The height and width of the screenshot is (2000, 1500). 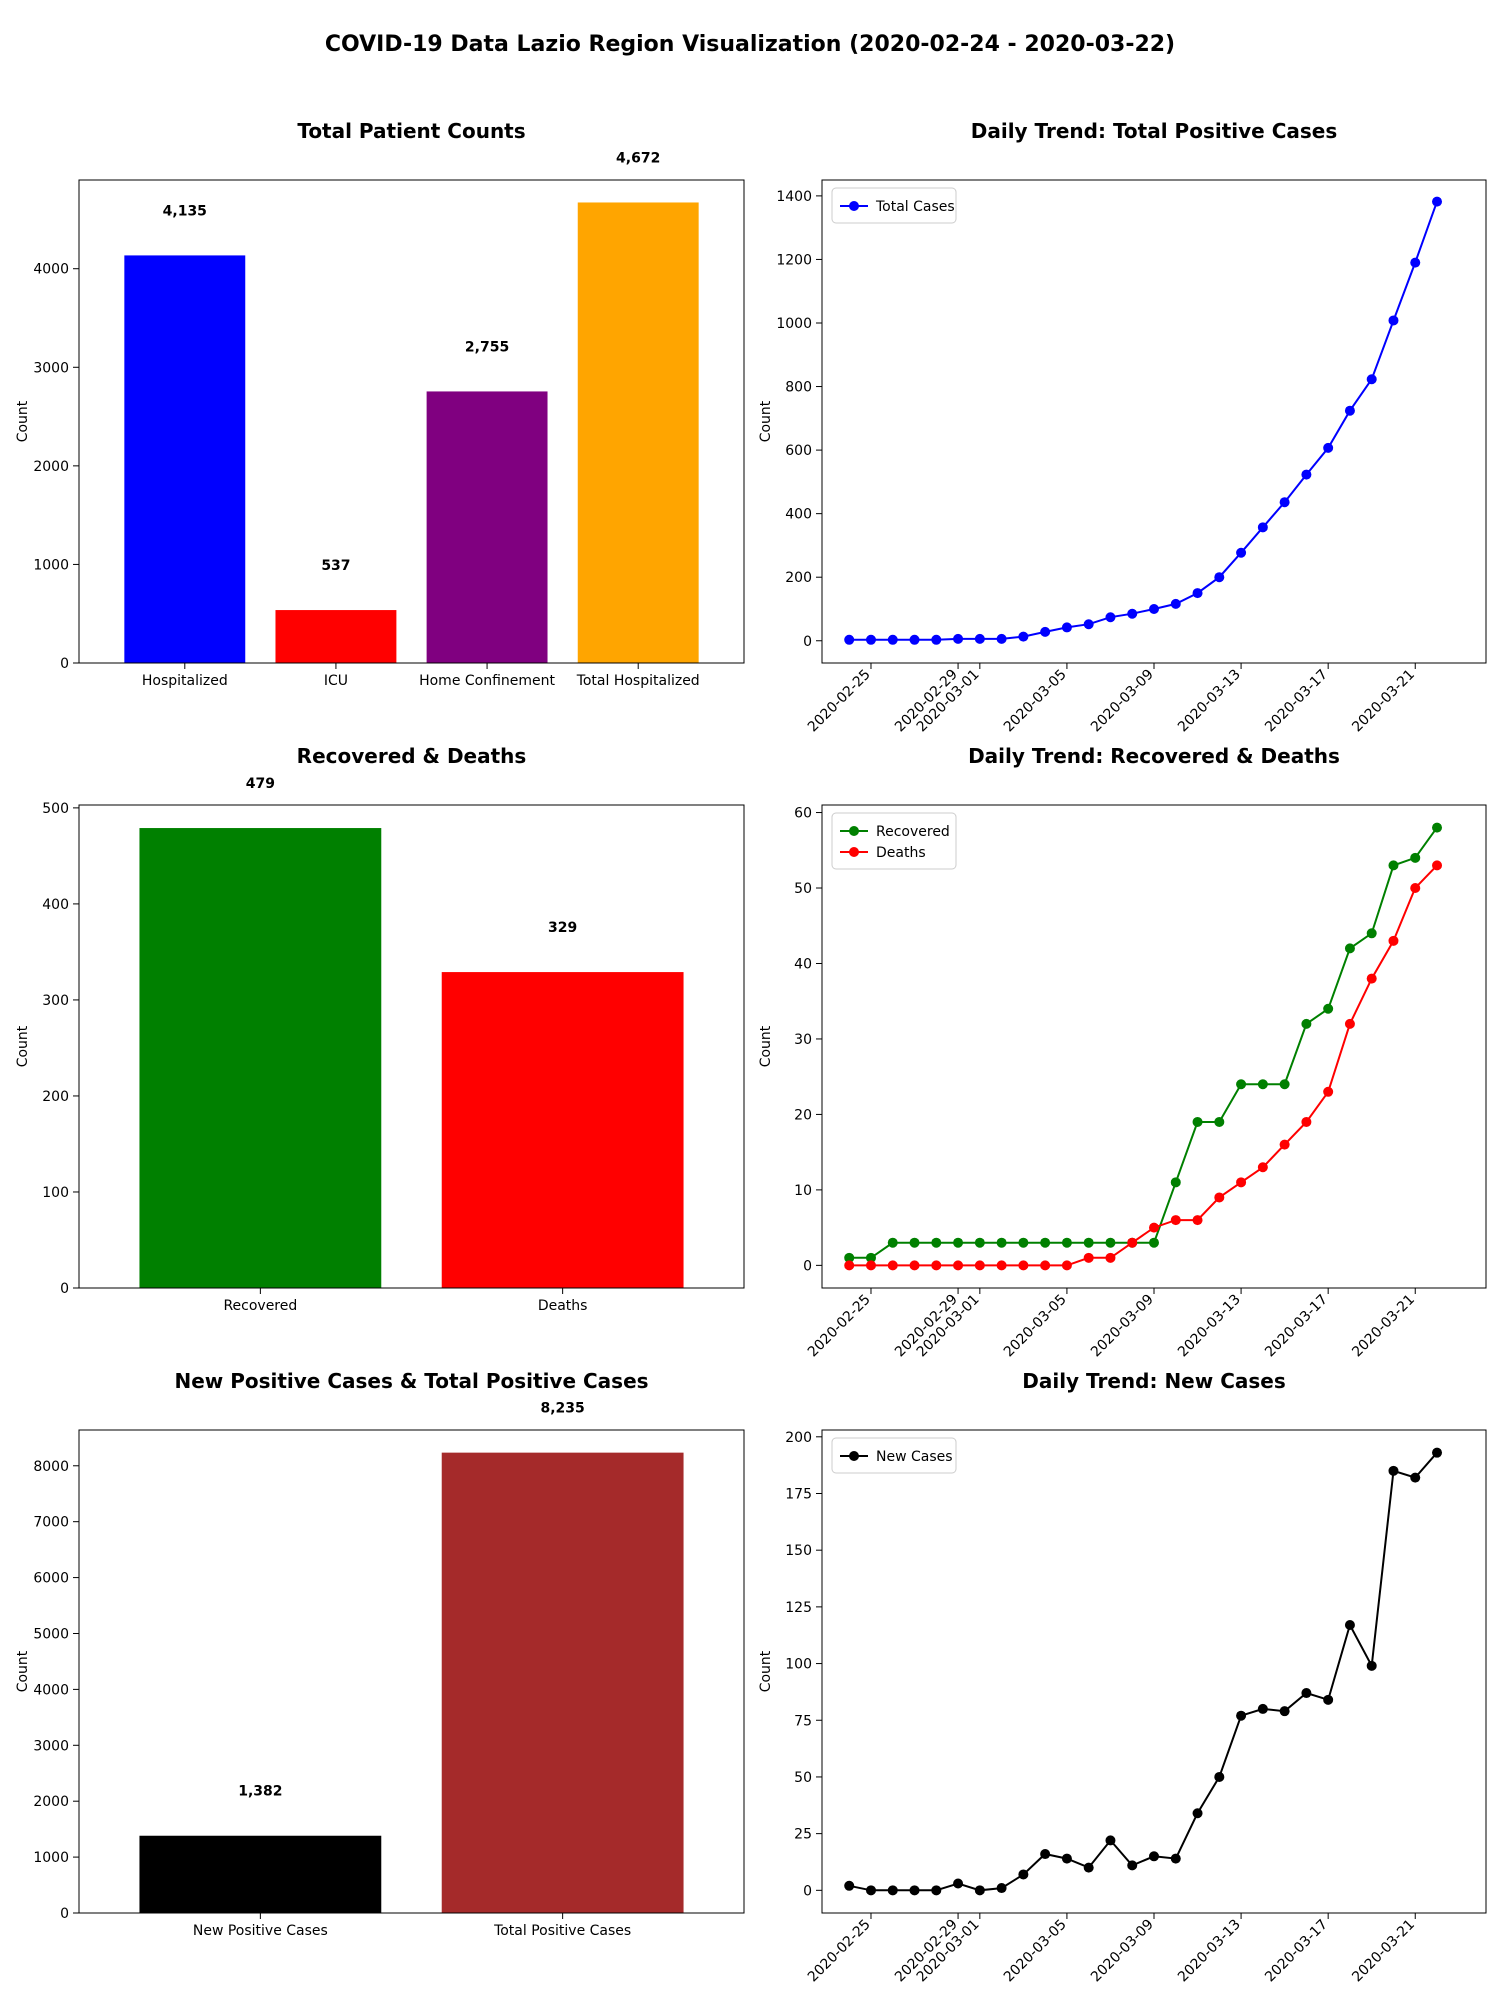 What do you see at coordinates (794, 260) in the screenshot?
I see `y-tick-label: 1200` at bounding box center [794, 260].